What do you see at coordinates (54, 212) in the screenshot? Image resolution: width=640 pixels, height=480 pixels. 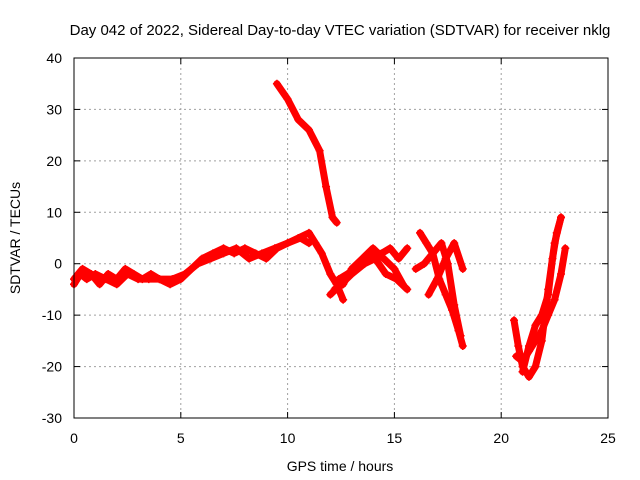 I see `y-tick-label: 10` at bounding box center [54, 212].